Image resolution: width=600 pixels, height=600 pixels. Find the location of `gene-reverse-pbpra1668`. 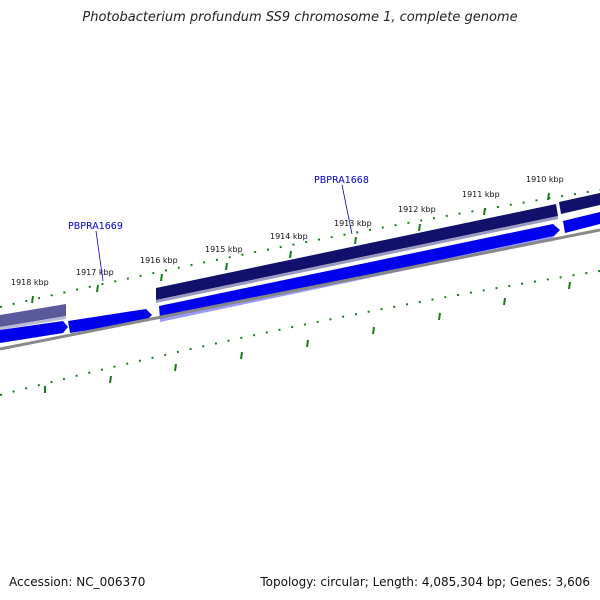

gene-reverse-pbpra1668 is located at coordinates (357, 252).